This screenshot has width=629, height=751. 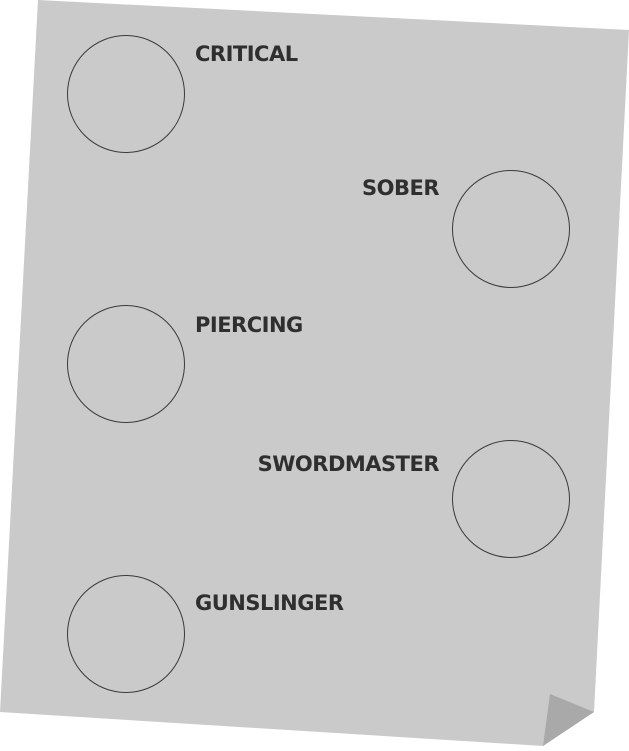 I want to click on trait-label-swordmaster: SWORDMASTER, so click(x=348, y=464).